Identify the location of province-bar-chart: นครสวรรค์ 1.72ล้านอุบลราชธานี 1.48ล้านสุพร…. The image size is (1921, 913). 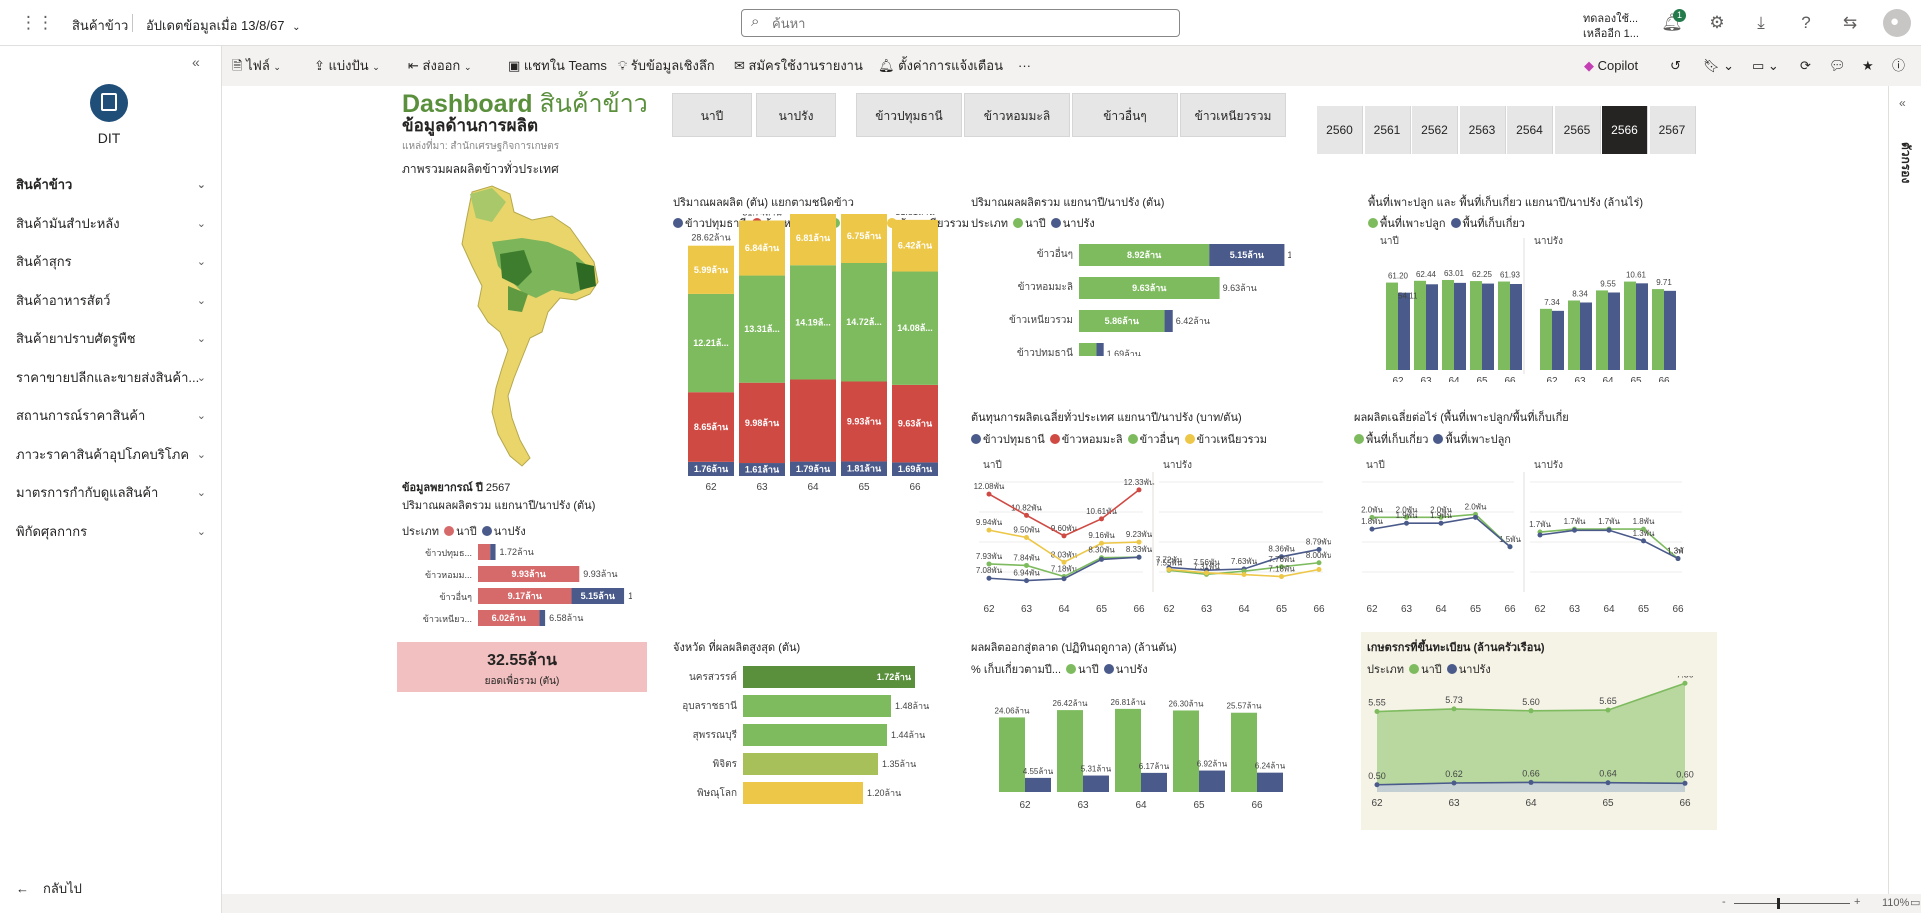
(823, 733).